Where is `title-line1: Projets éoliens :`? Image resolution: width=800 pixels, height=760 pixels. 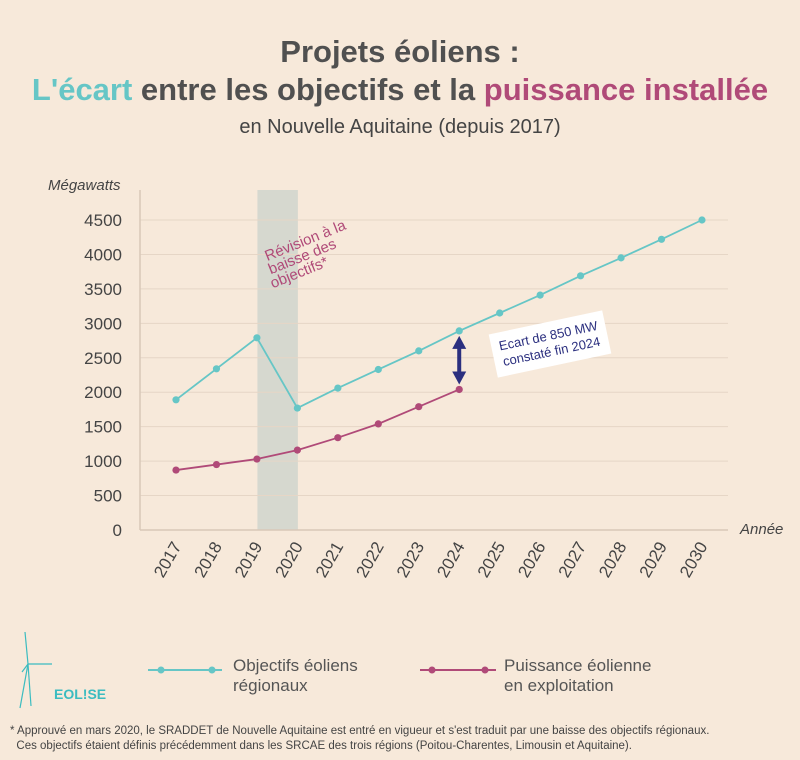 title-line1: Projets éoliens : is located at coordinates (400, 51).